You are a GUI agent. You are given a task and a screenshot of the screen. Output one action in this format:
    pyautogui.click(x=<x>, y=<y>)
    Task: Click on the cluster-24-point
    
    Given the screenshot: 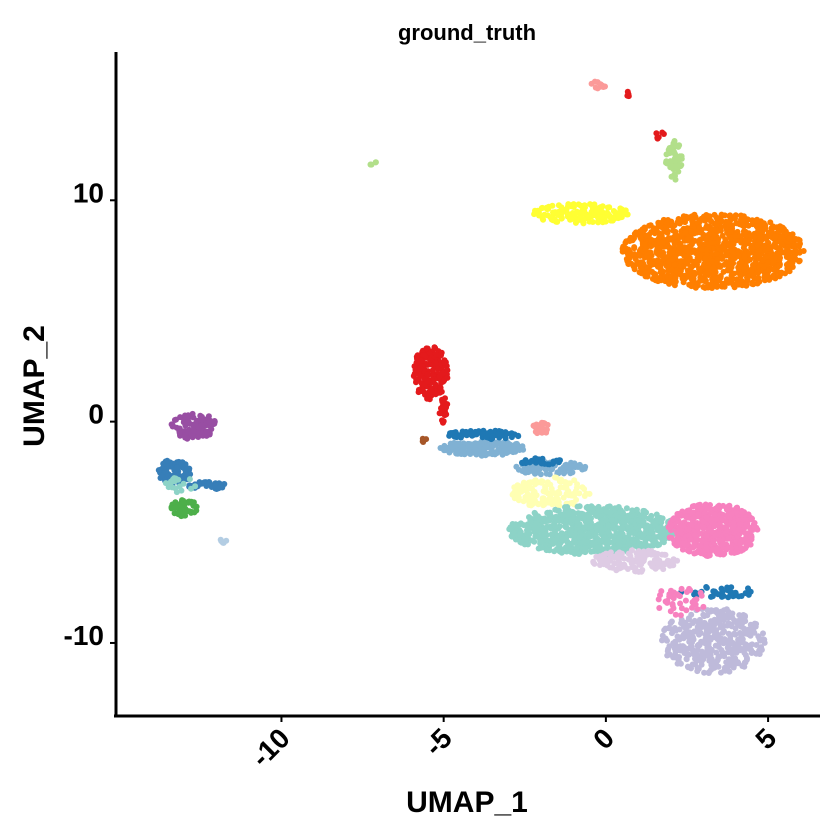 What is the action you would take?
    pyautogui.click(x=219, y=486)
    